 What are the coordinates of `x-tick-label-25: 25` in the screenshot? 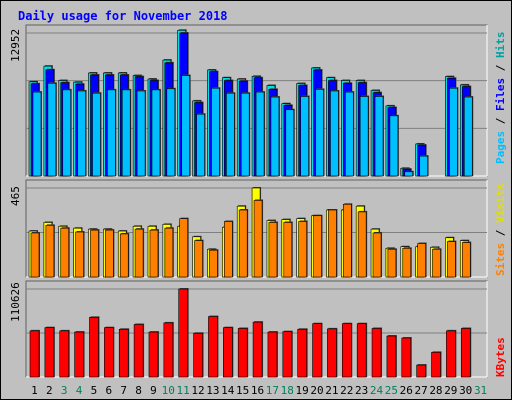 It's located at (391, 390).